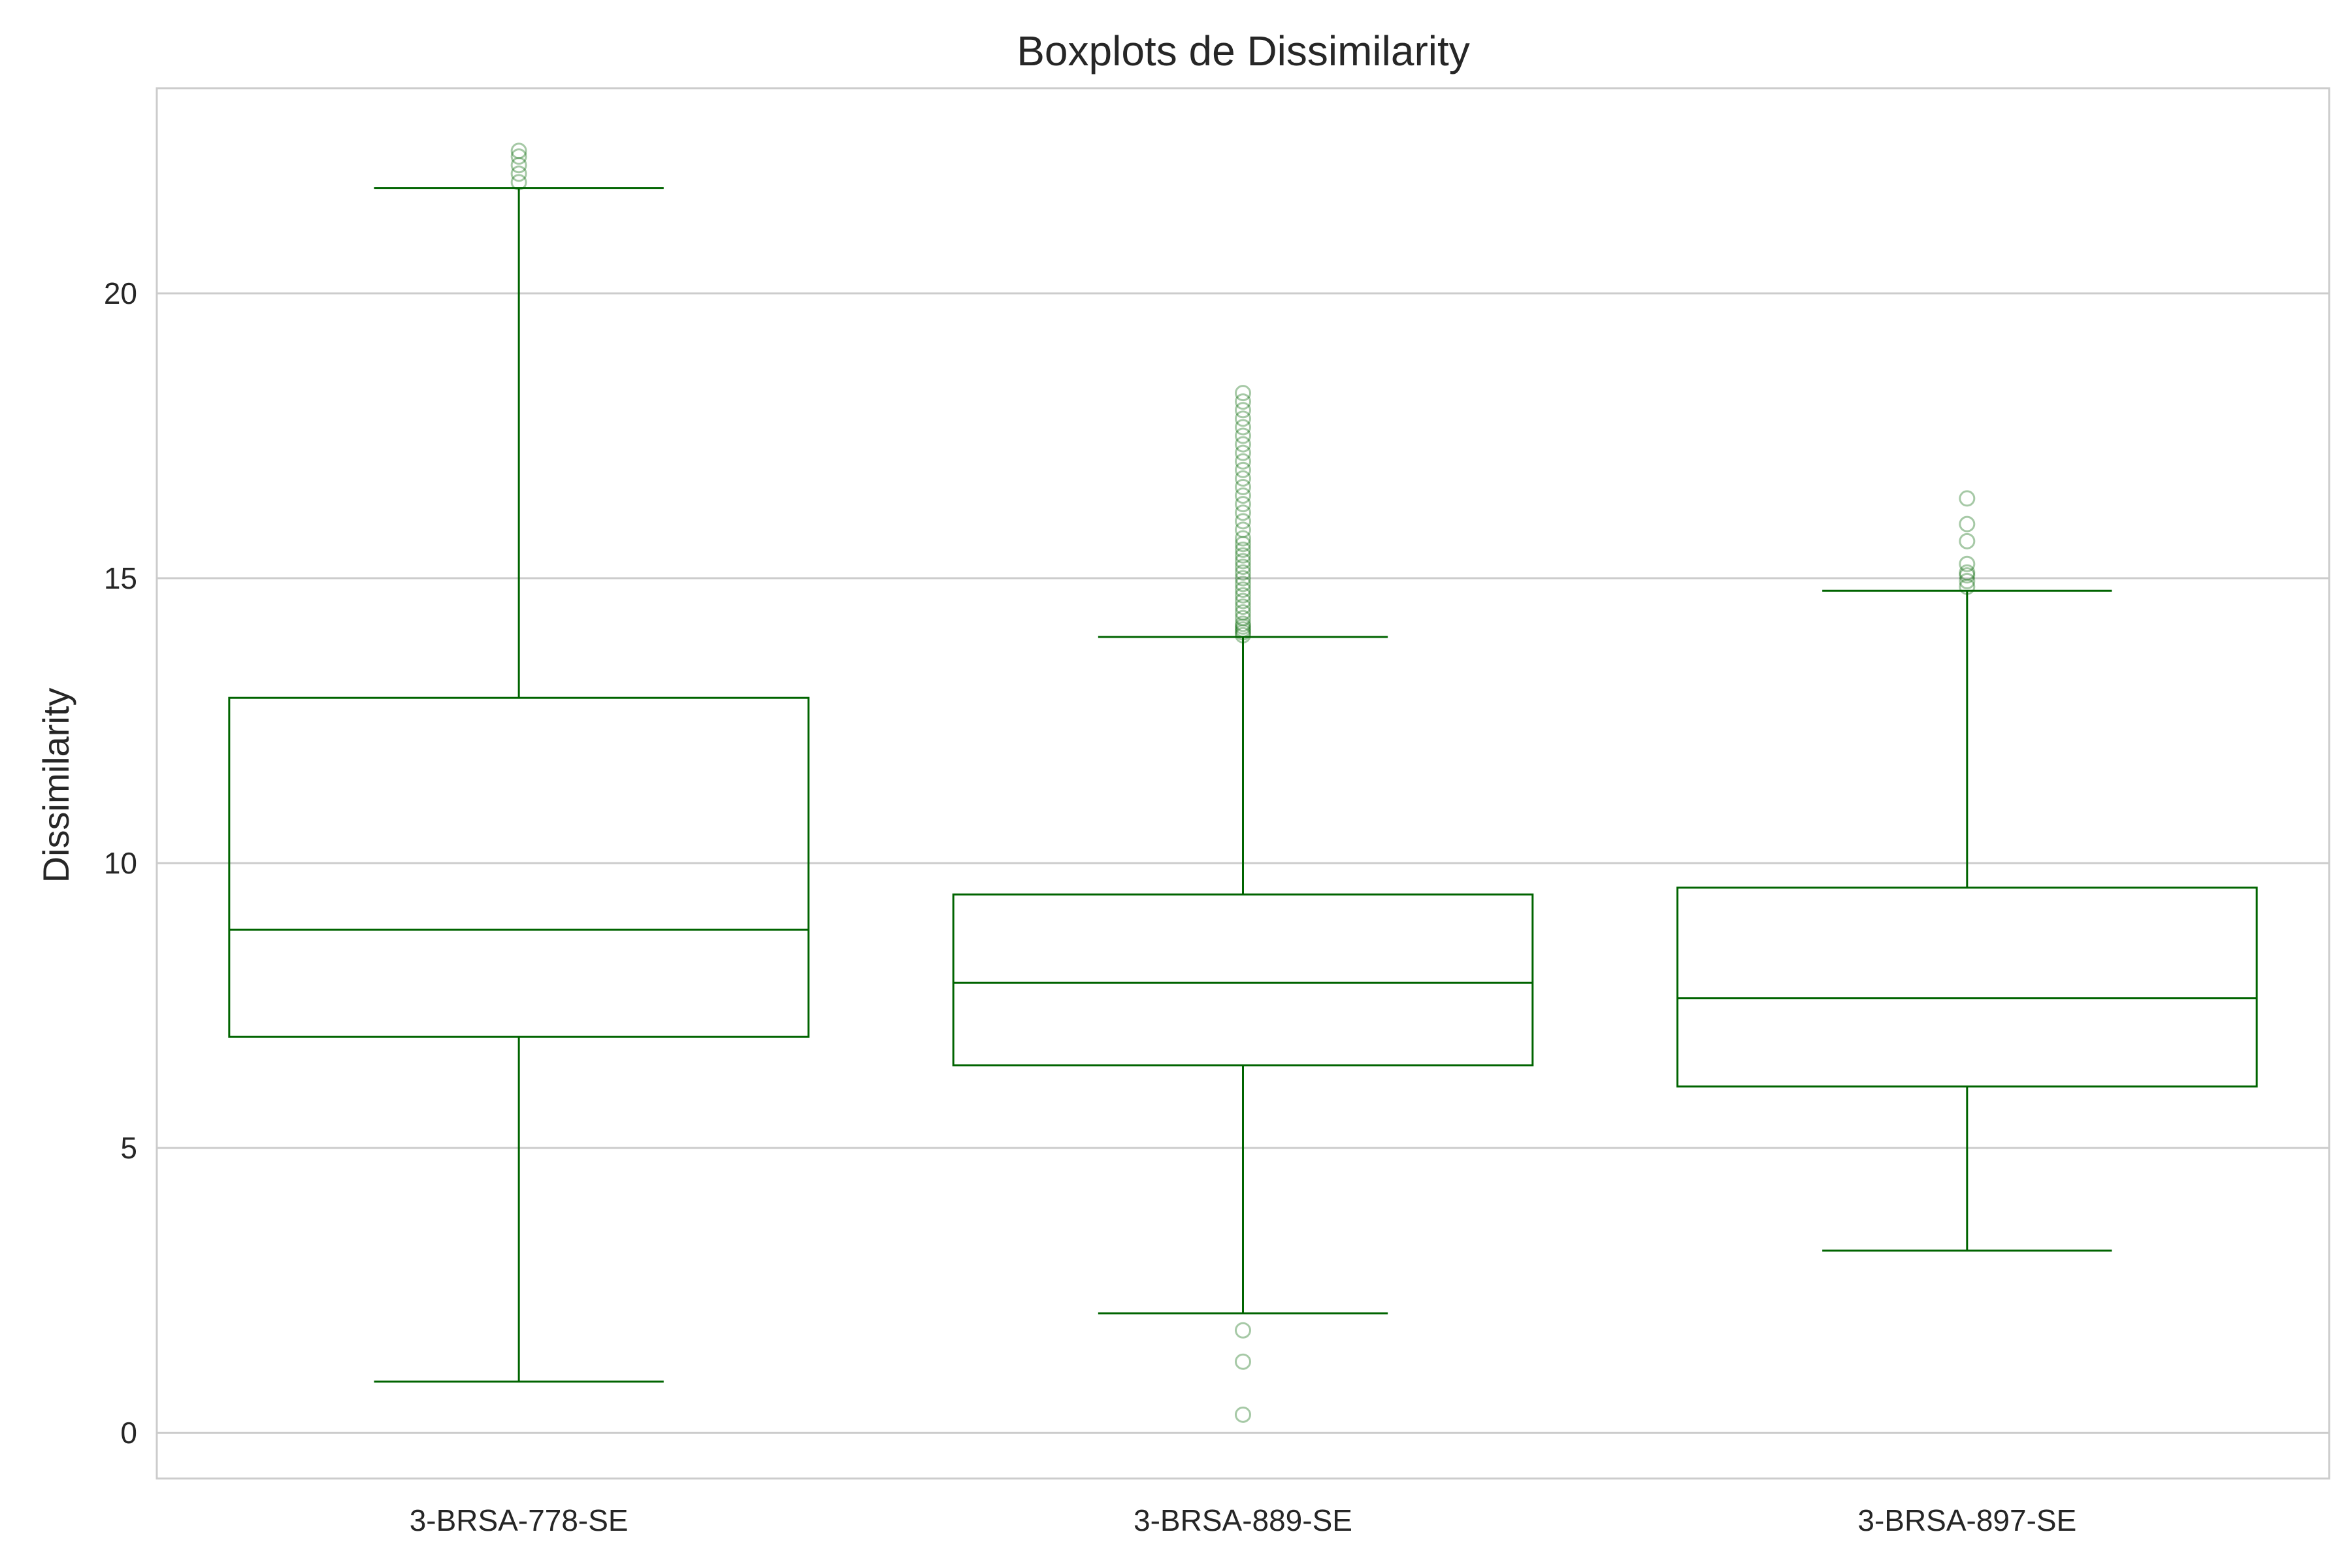  What do you see at coordinates (128, 1433) in the screenshot?
I see `y-tick-label: 0` at bounding box center [128, 1433].